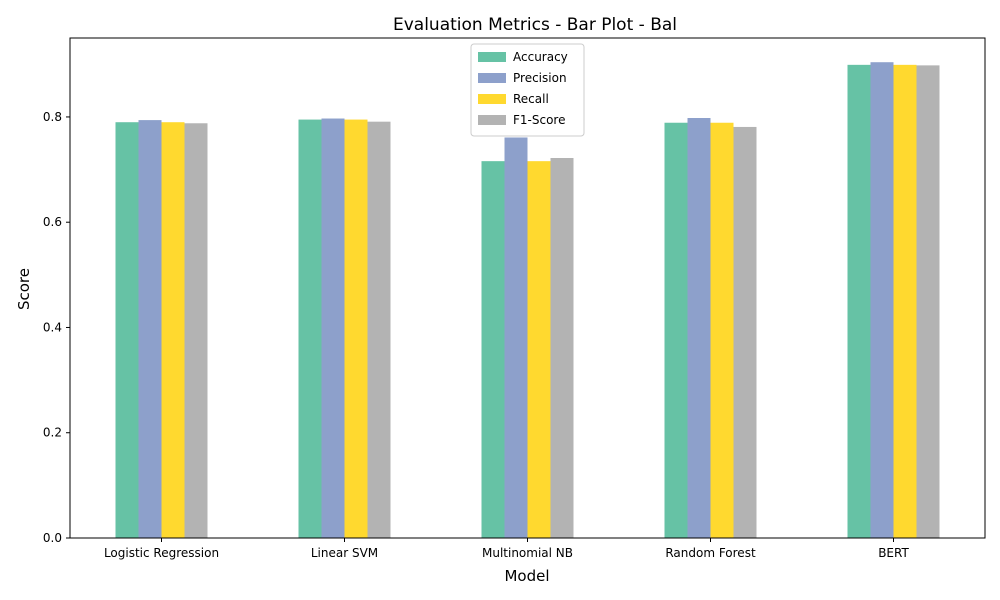 The width and height of the screenshot is (1000, 600). What do you see at coordinates (527, 553) in the screenshot?
I see `x-tick-label: Multinomial NB` at bounding box center [527, 553].